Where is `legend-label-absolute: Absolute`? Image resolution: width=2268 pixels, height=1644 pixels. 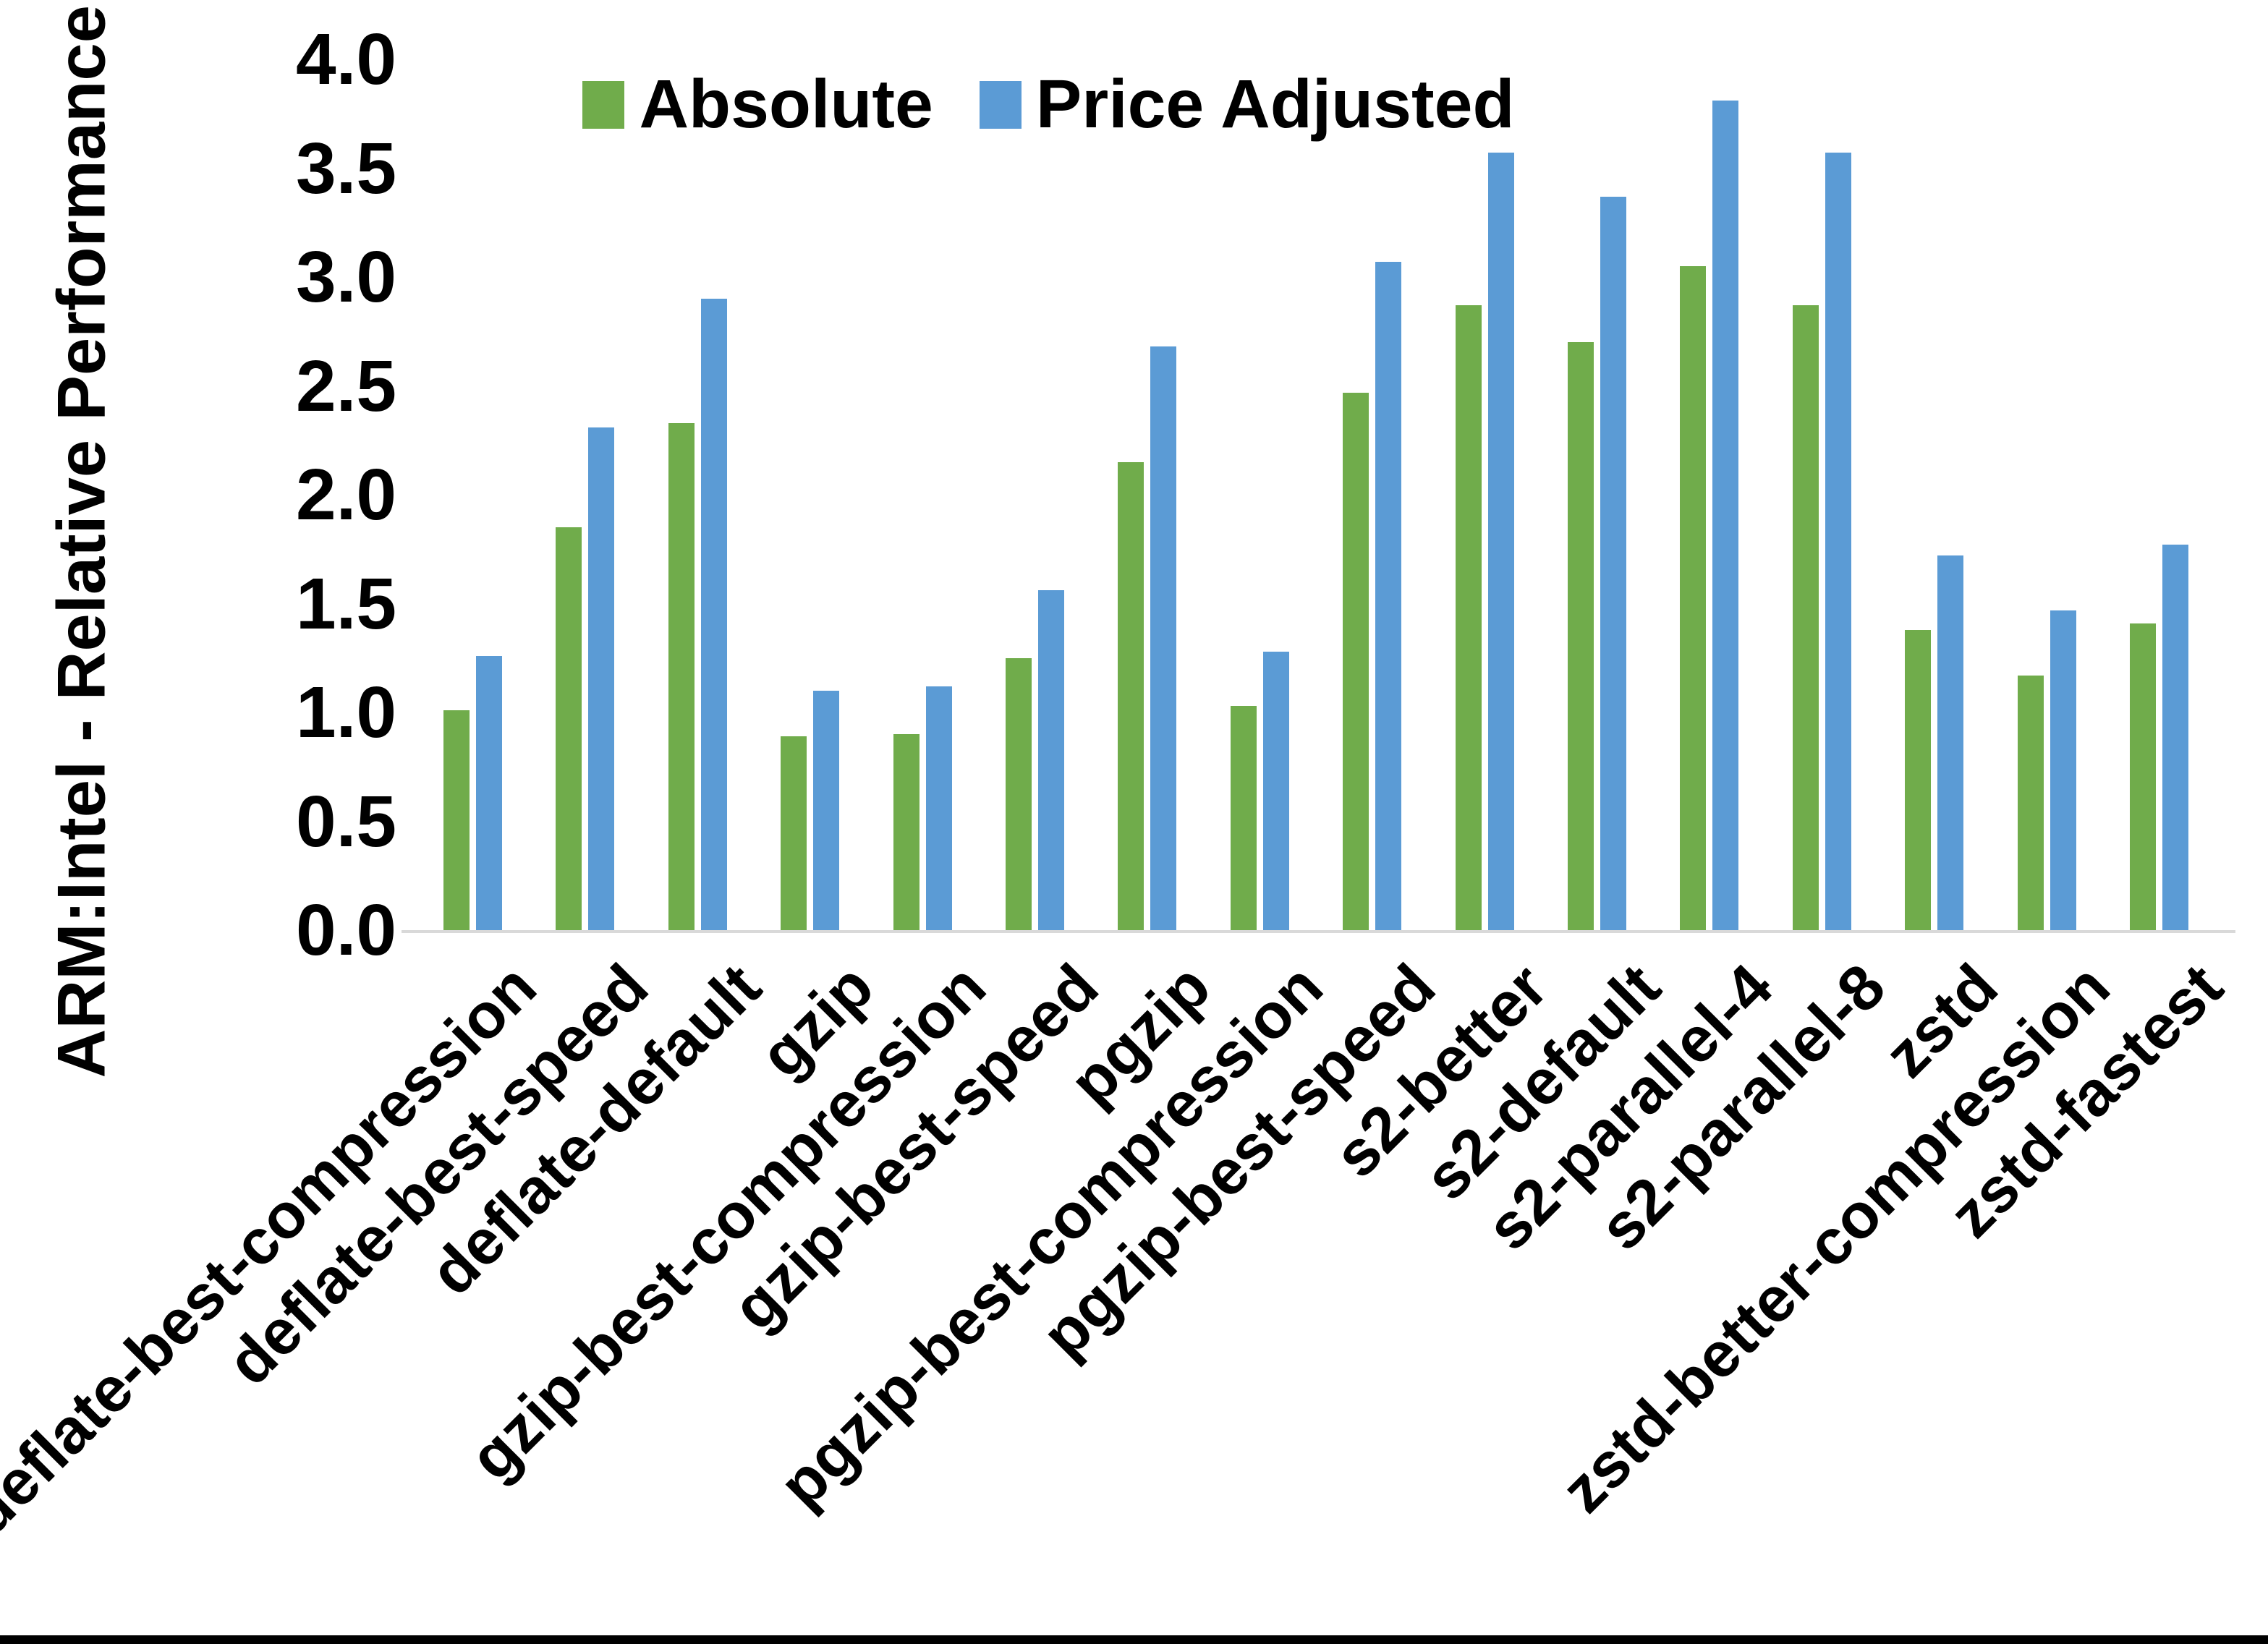 legend-label-absolute: Absolute is located at coordinates (786, 104).